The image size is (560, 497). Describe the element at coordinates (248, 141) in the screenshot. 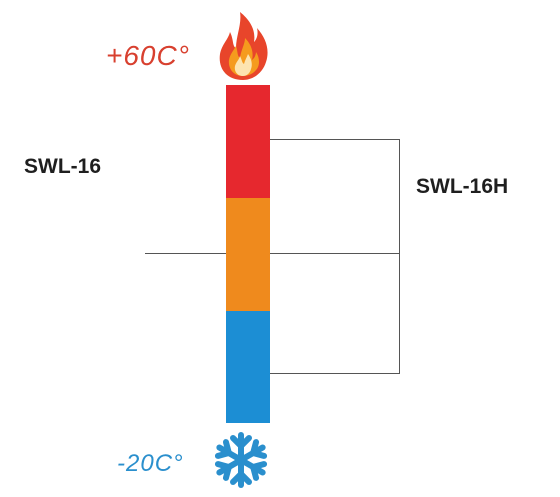

I see `bar-segment-hot` at that location.